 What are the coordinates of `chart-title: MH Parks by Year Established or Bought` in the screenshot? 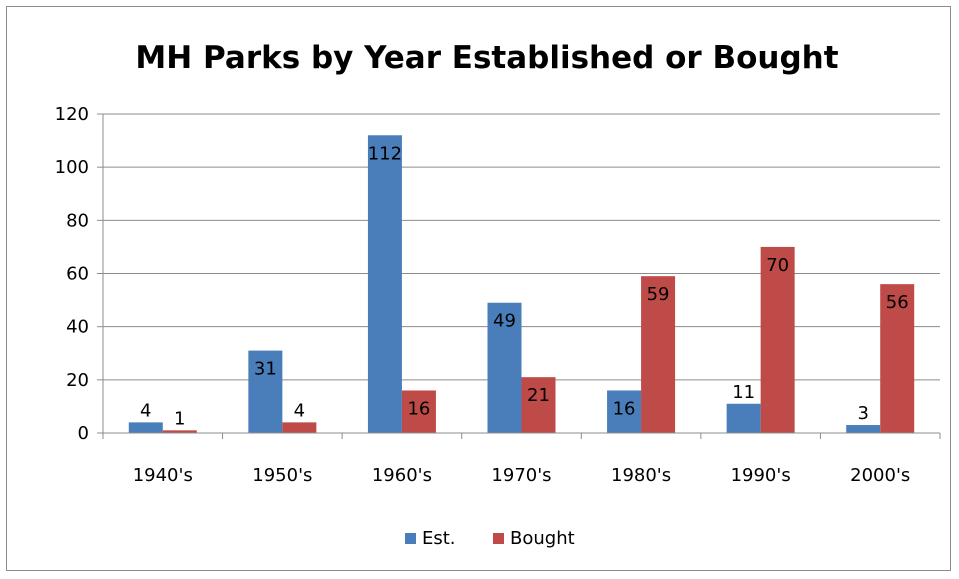 It's located at (486, 58).